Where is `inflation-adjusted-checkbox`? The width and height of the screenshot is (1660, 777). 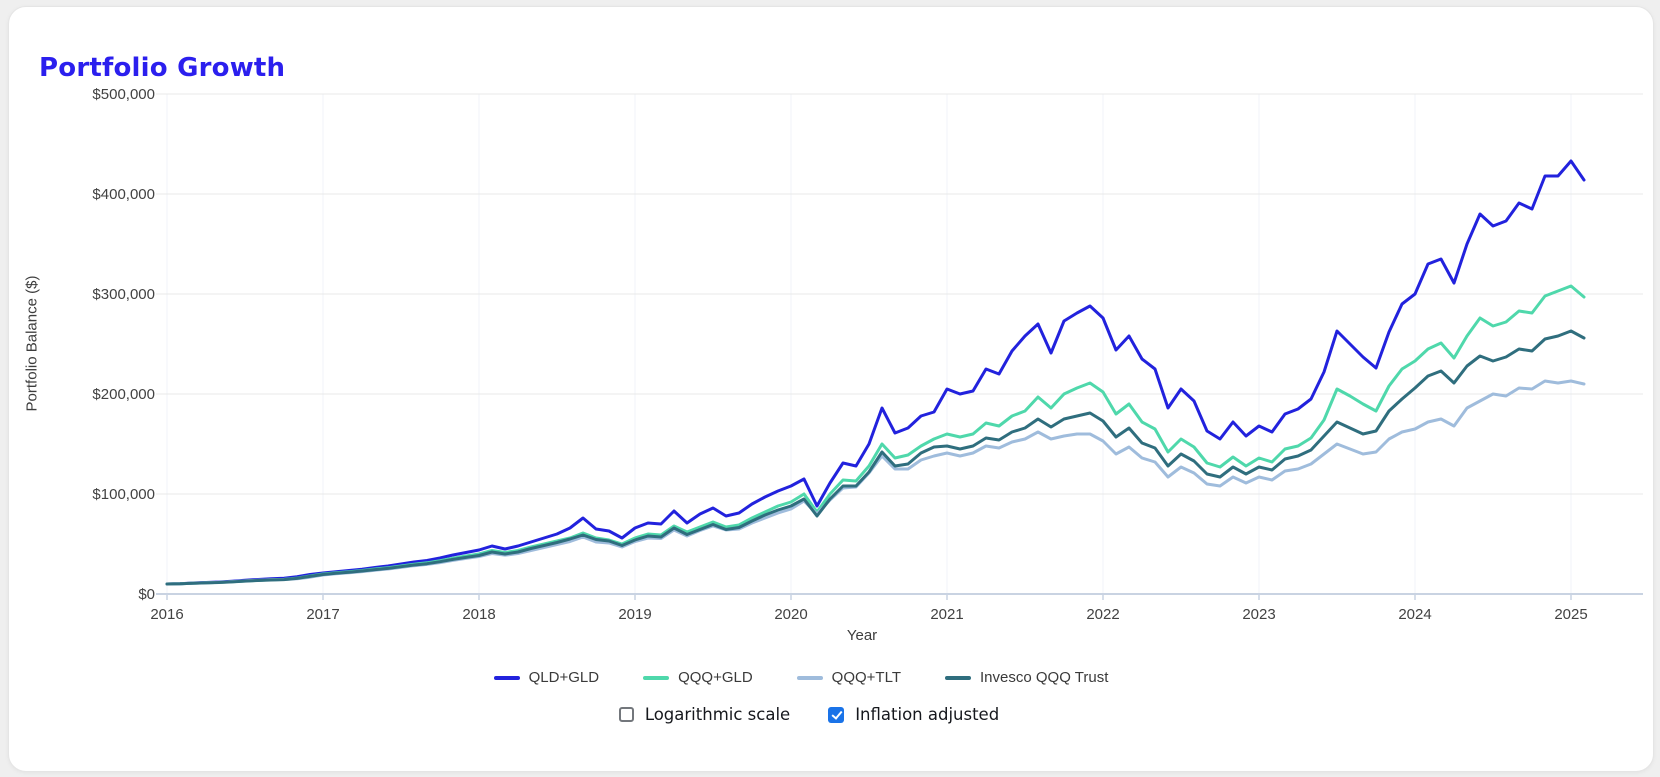 inflation-adjusted-checkbox is located at coordinates (836, 714).